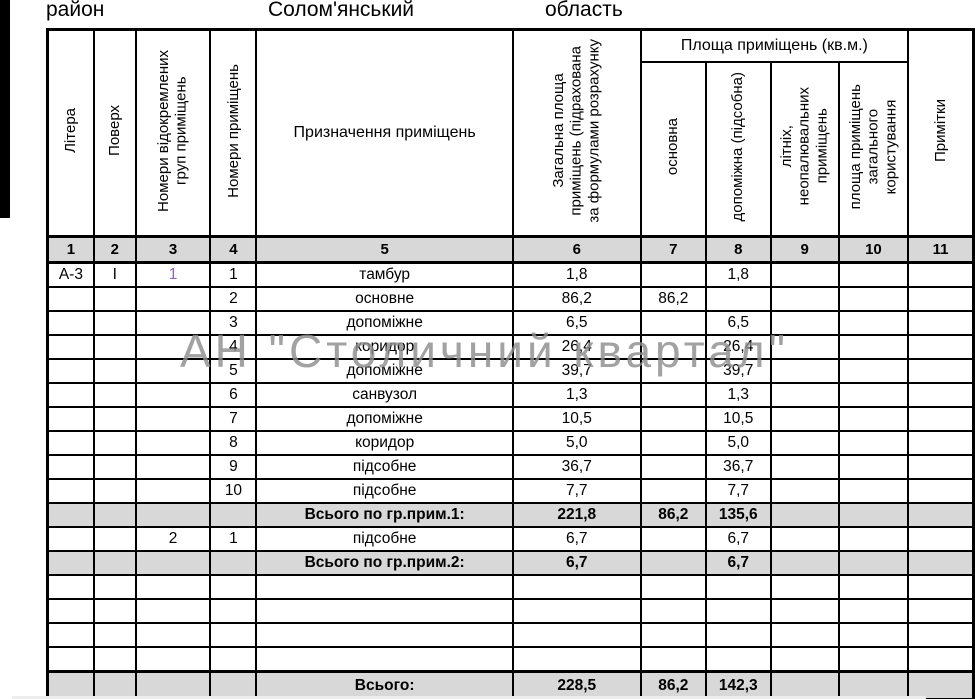  I want to click on cell-aux: 26,4, so click(738, 347).